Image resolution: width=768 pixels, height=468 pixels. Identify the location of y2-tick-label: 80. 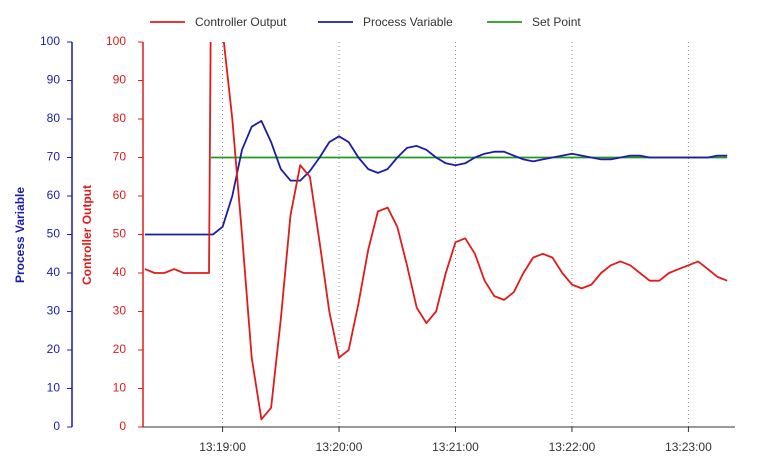
(120, 118).